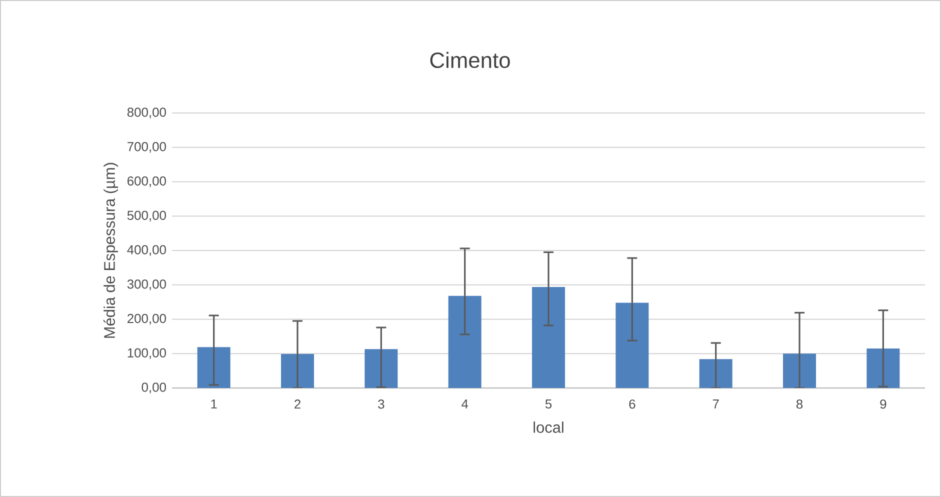 The height and width of the screenshot is (497, 941). What do you see at coordinates (147, 147) in the screenshot?
I see `y-tick-label: 700,00` at bounding box center [147, 147].